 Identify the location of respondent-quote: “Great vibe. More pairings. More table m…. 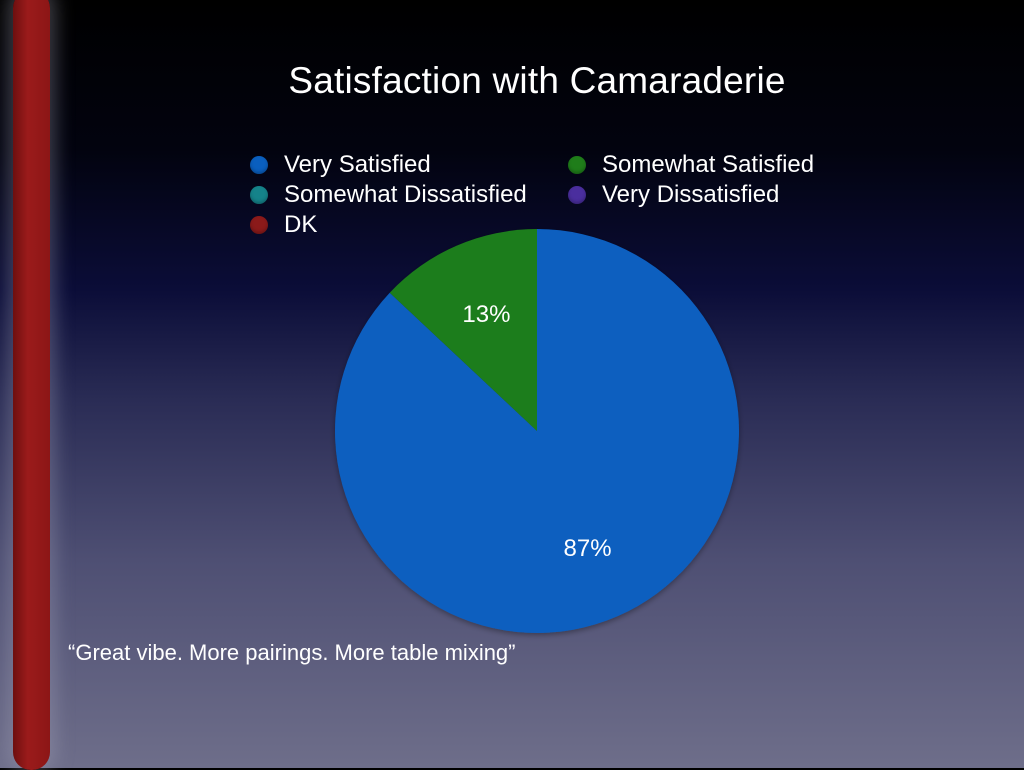
(292, 652).